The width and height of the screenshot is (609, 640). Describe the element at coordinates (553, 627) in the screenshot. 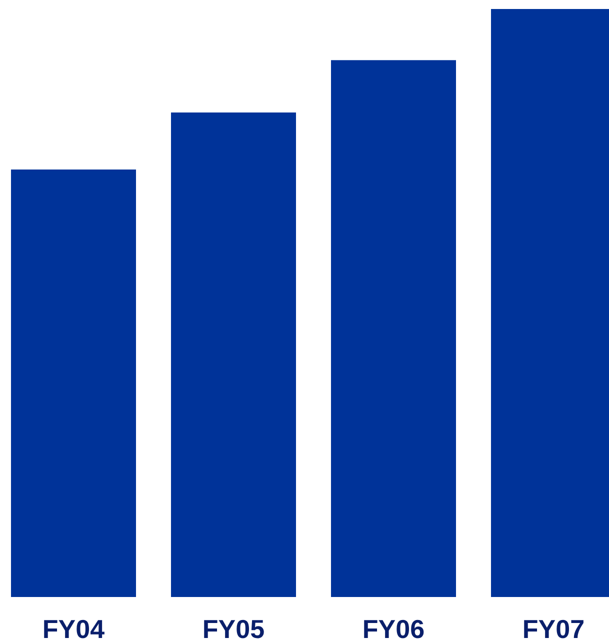

I see `x-tick-label: FY07` at that location.